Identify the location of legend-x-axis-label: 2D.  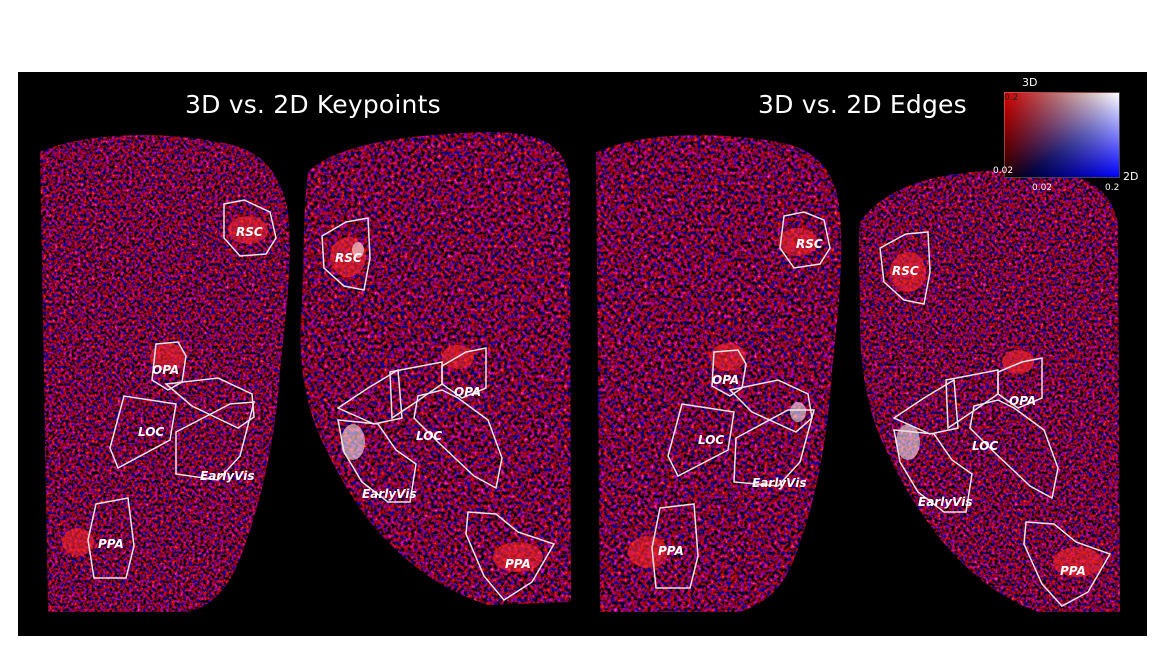
(1131, 176).